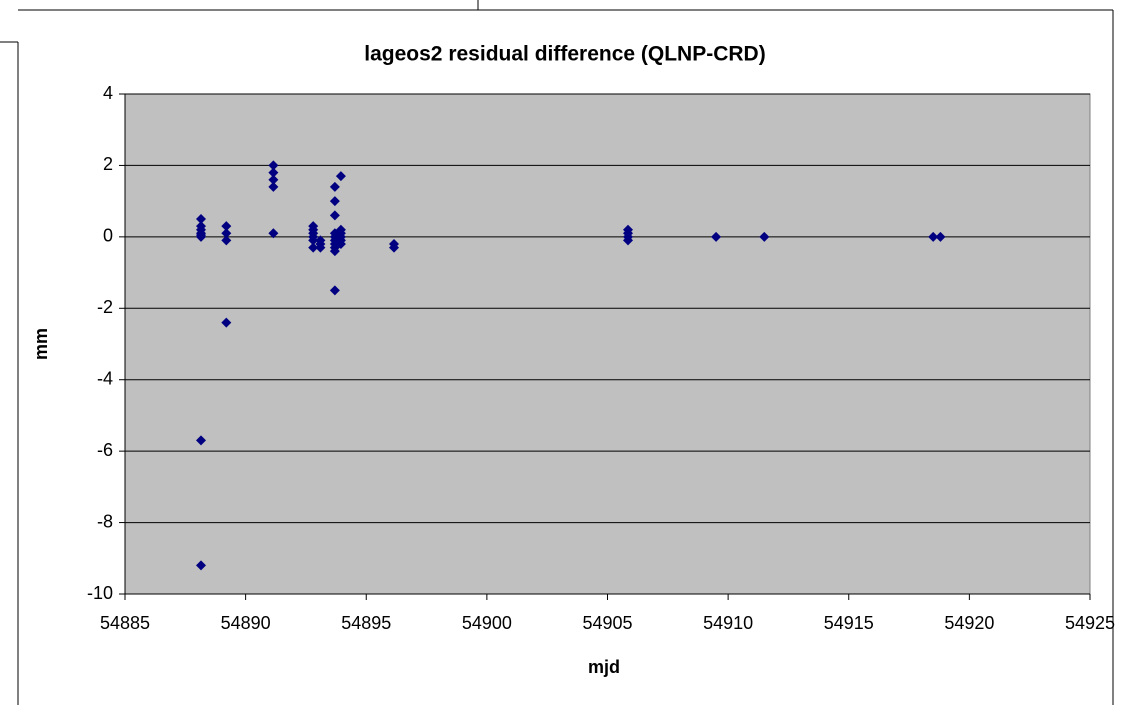 Image resolution: width=1133 pixels, height=710 pixels. Describe the element at coordinates (1090, 623) in the screenshot. I see `x-tick-label: 54925` at that location.